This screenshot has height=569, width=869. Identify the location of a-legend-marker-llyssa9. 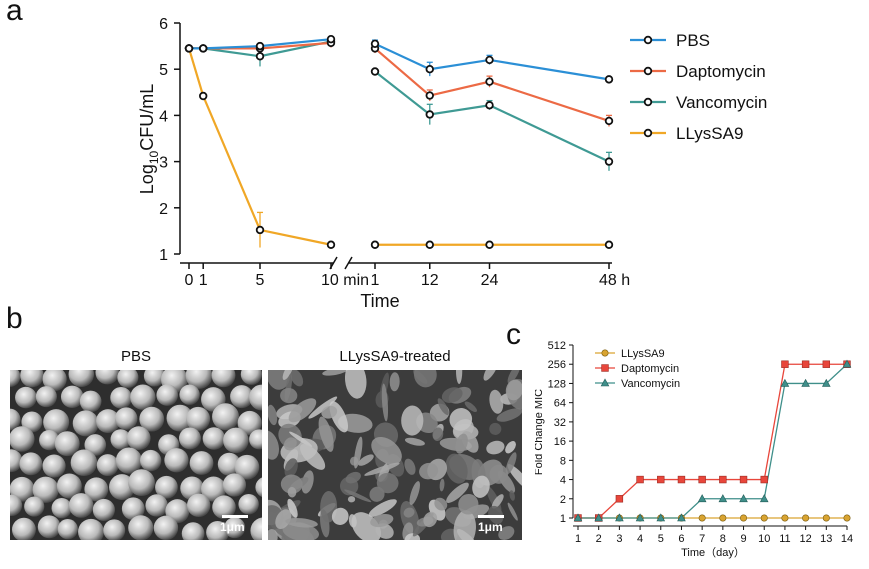
(648, 133).